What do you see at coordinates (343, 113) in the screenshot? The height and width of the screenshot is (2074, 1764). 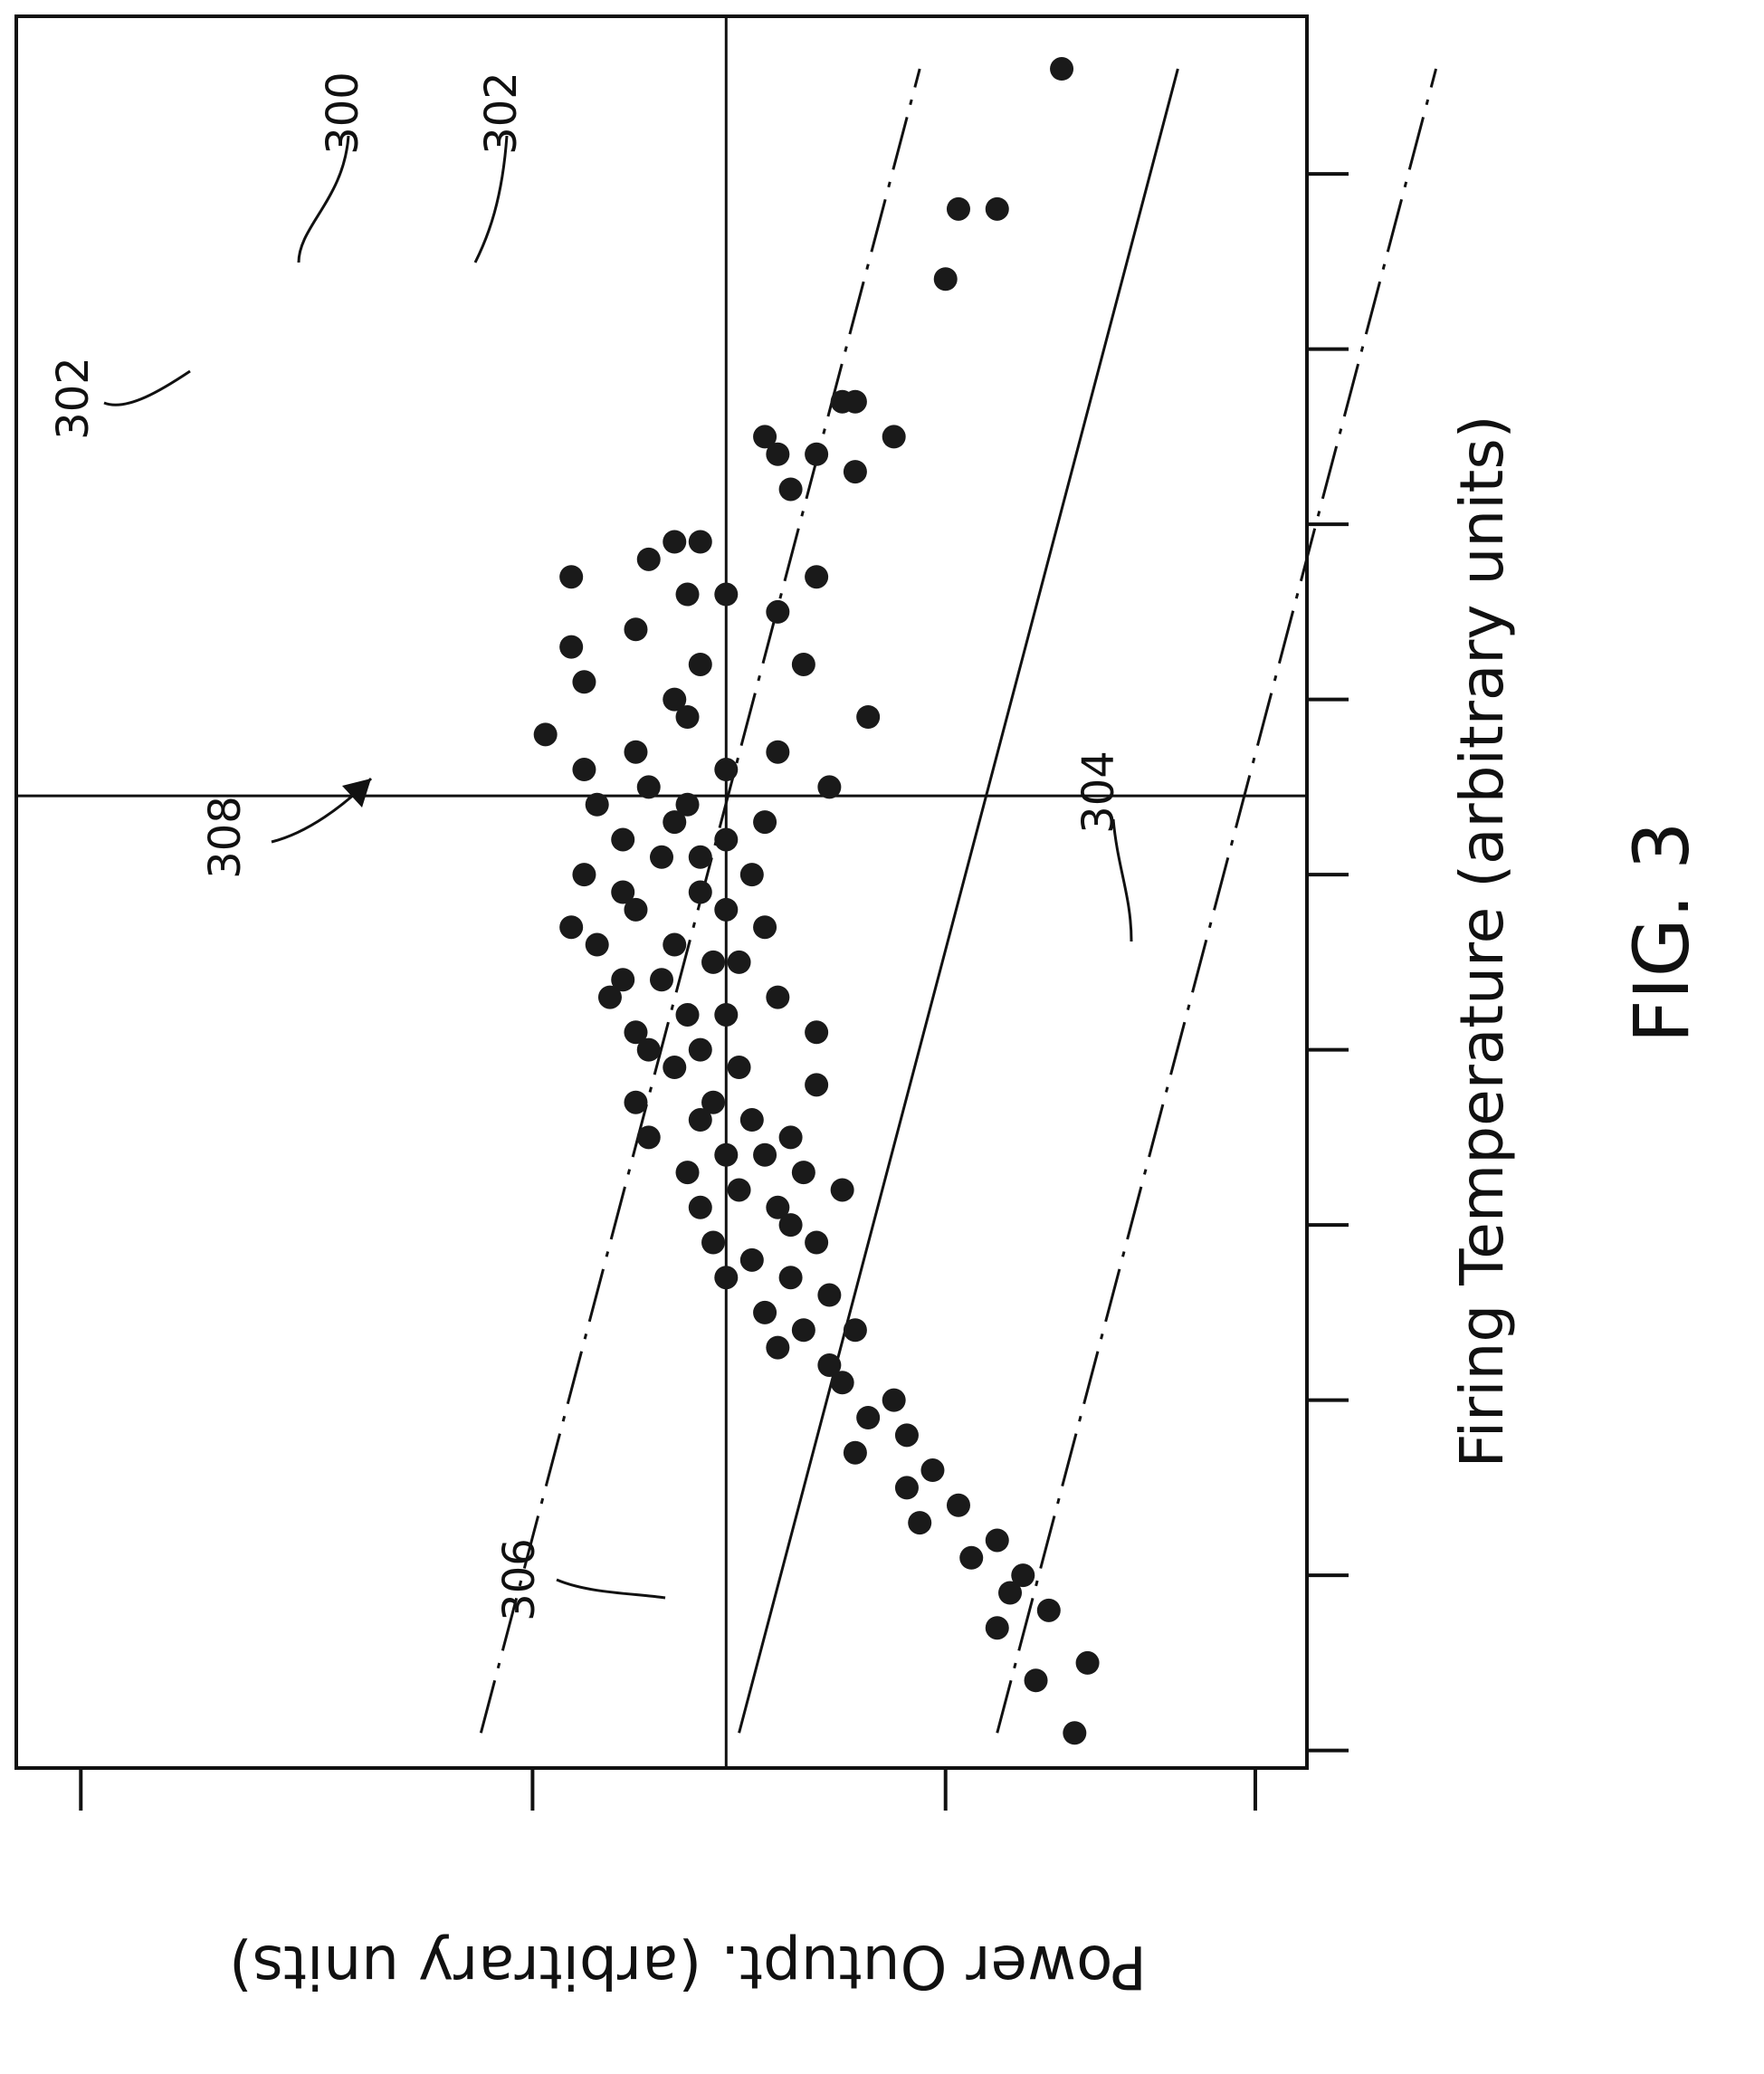 I see `annotation-label-300: 300` at bounding box center [343, 113].